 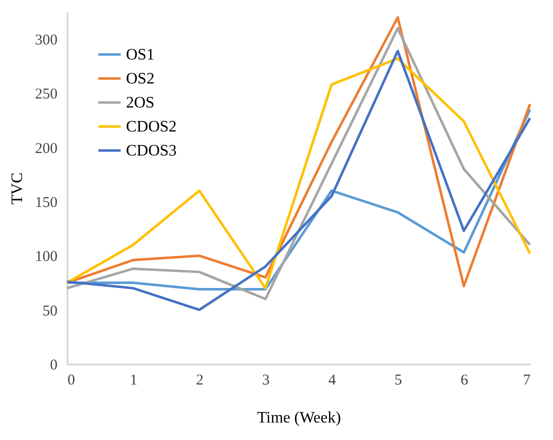 What do you see at coordinates (46, 148) in the screenshot?
I see `y-tick-label: 200` at bounding box center [46, 148].